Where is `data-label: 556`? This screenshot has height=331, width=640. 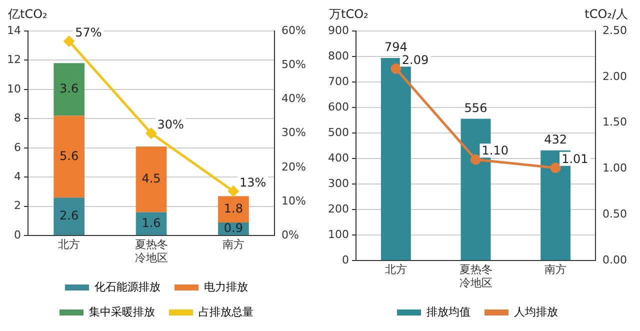
data-label: 556 is located at coordinates (476, 107).